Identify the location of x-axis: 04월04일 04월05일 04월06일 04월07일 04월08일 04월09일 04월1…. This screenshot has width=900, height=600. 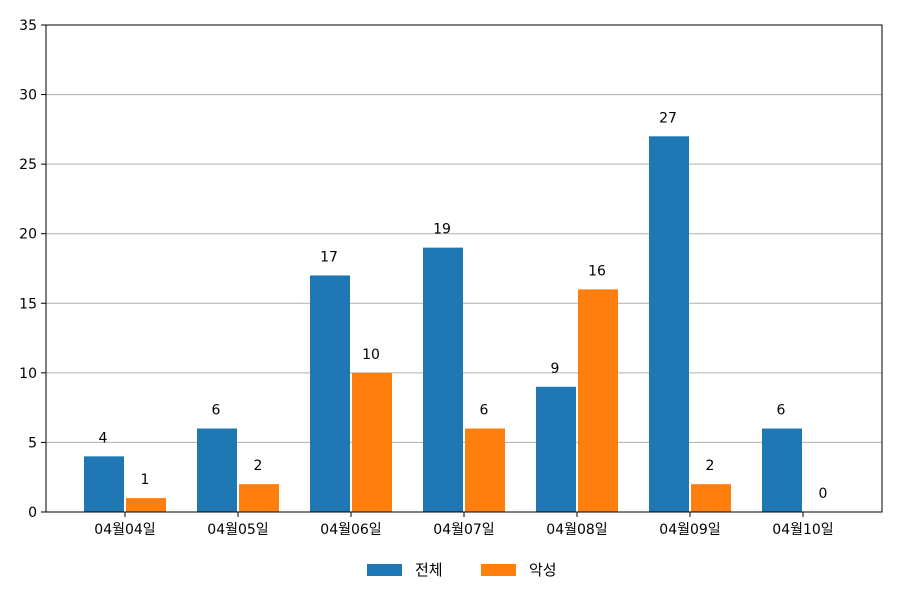
(464, 525).